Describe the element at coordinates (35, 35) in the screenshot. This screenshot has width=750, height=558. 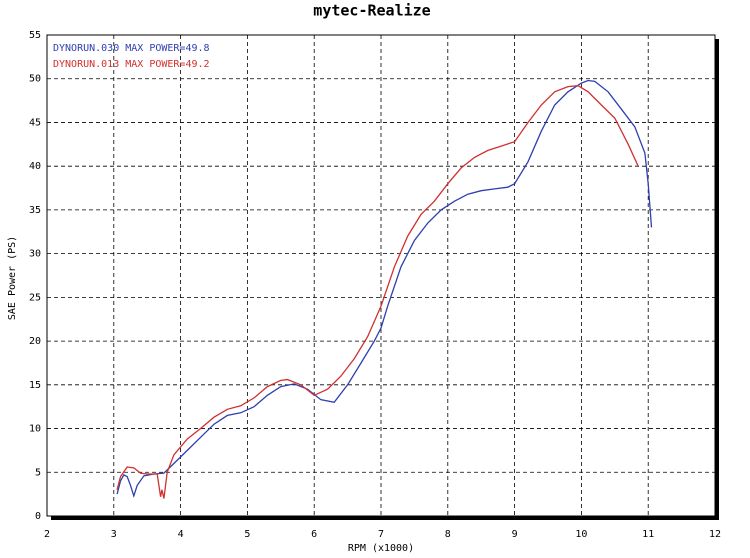
I see `y-tick-label: 55` at that location.